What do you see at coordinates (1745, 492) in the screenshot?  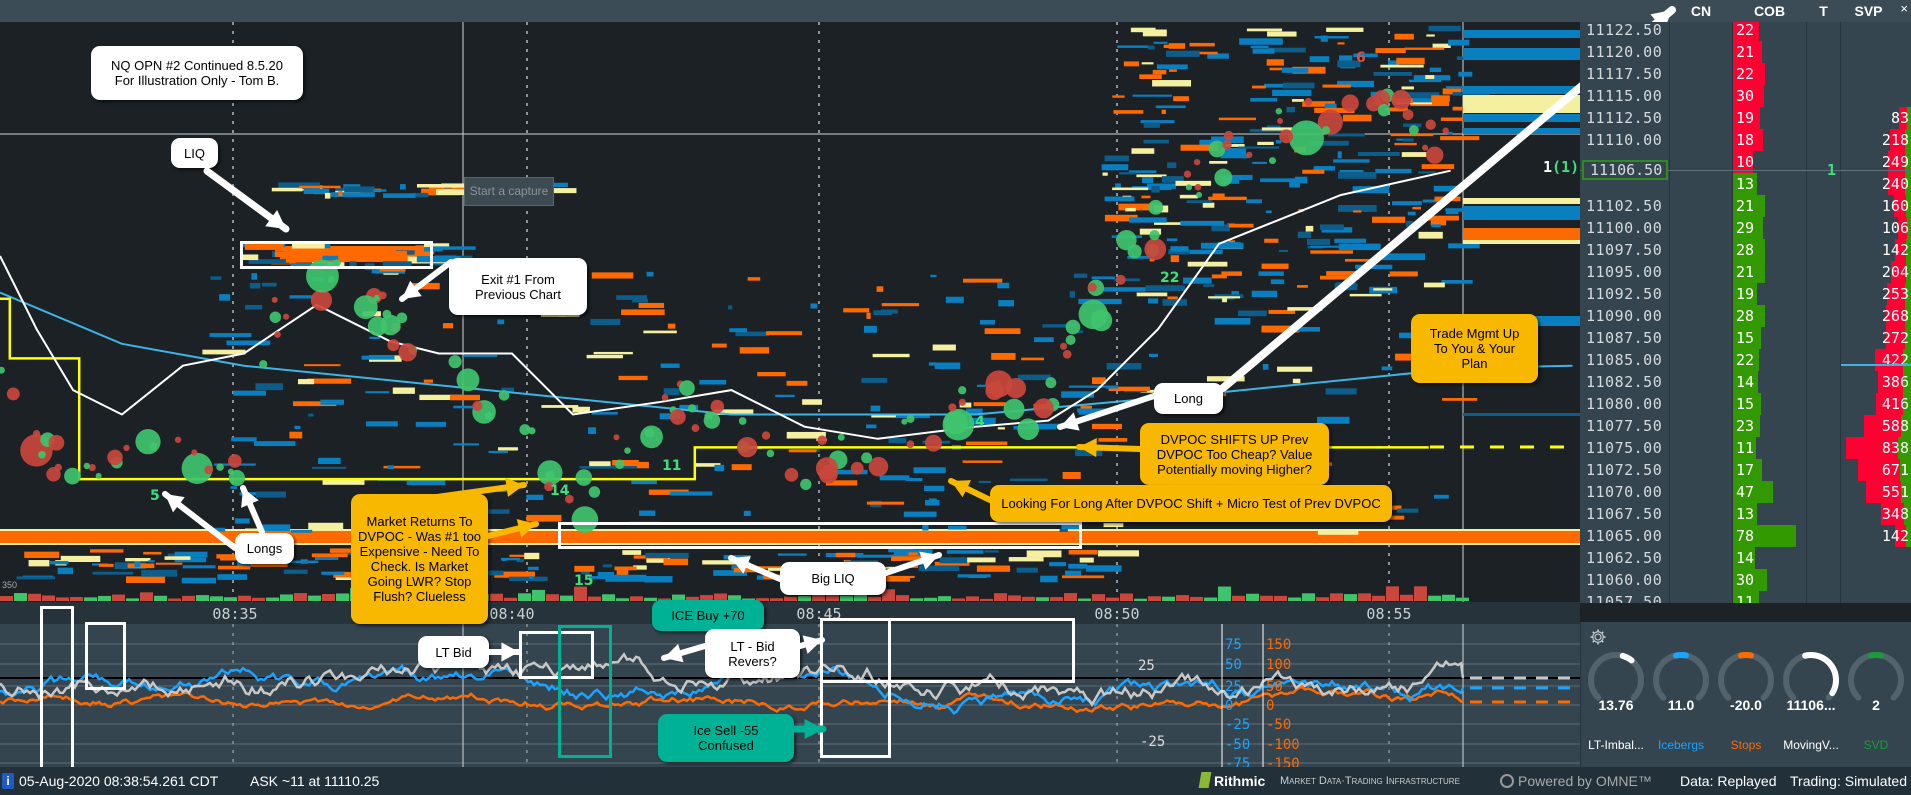 I see `ladder-row: 11070.00 47 551` at bounding box center [1745, 492].